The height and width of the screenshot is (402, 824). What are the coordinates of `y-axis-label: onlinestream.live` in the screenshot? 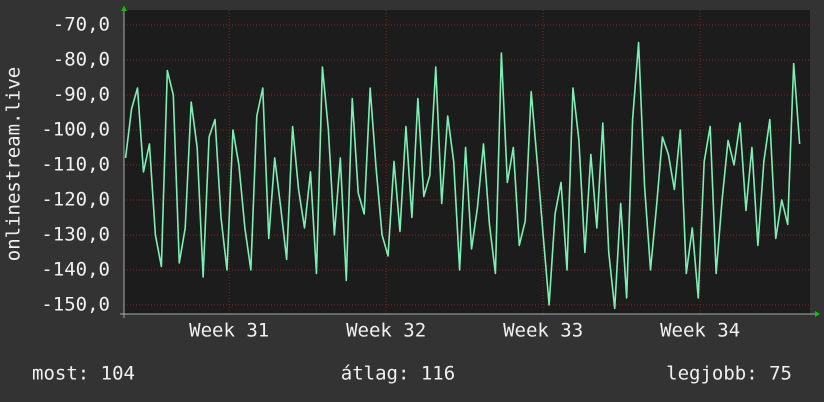 It's located at (14, 164).